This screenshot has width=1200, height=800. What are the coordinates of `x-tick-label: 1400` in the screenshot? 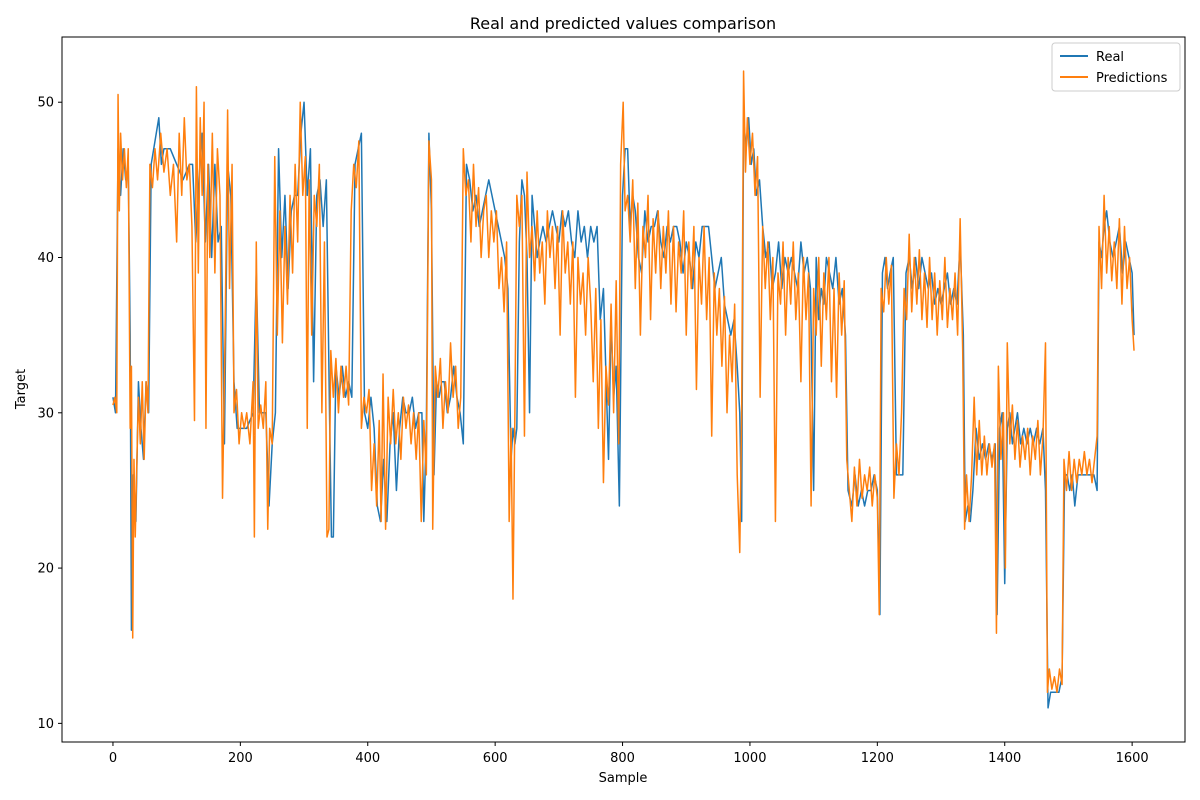 It's located at (1004, 758).